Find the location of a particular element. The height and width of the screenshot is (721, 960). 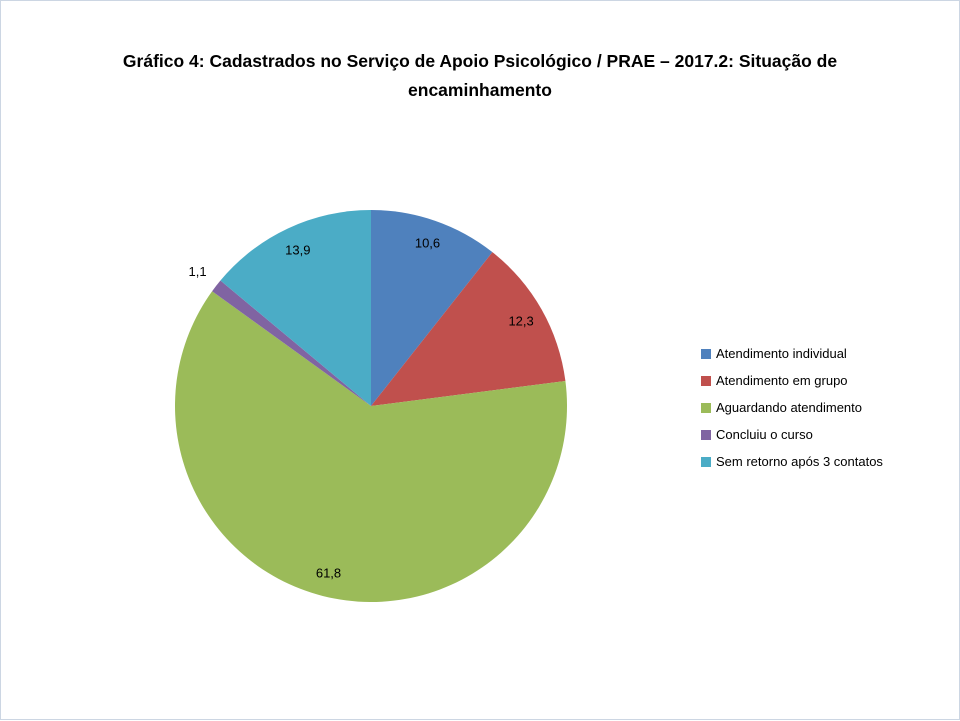

pie-slice-sem-retorno-apos-3-contatos is located at coordinates (295, 308).